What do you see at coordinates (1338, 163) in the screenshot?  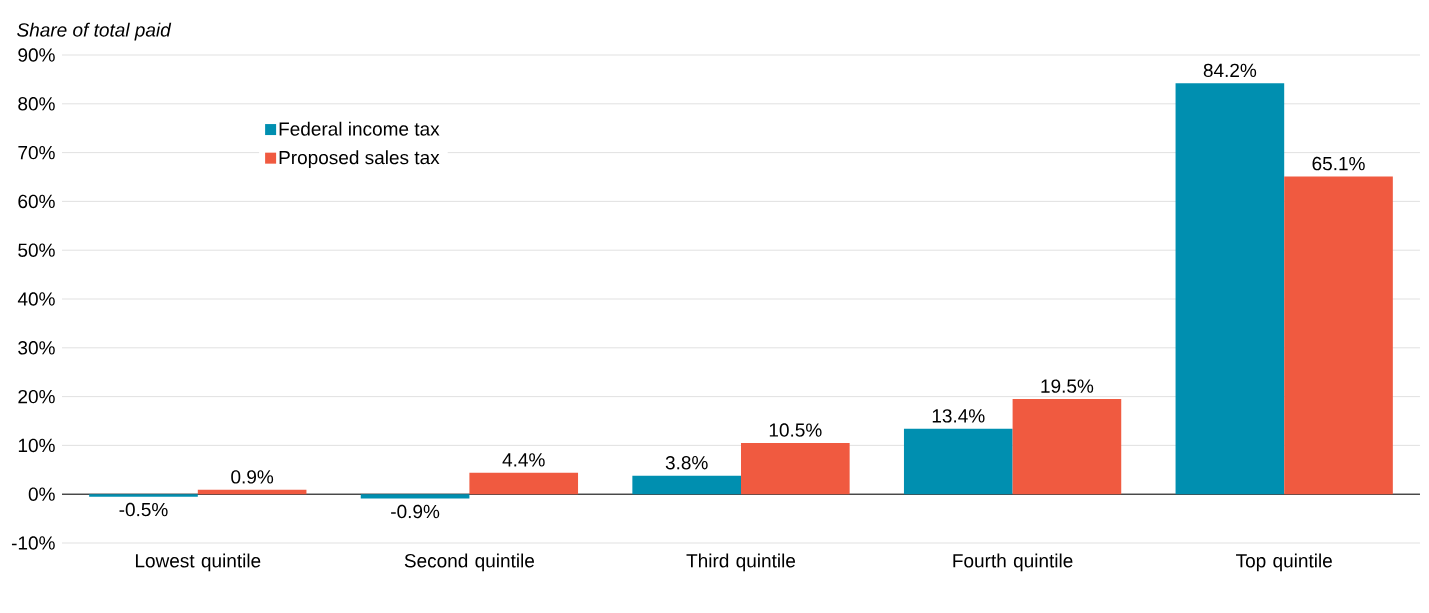 I see `data-label: 65.1%` at bounding box center [1338, 163].